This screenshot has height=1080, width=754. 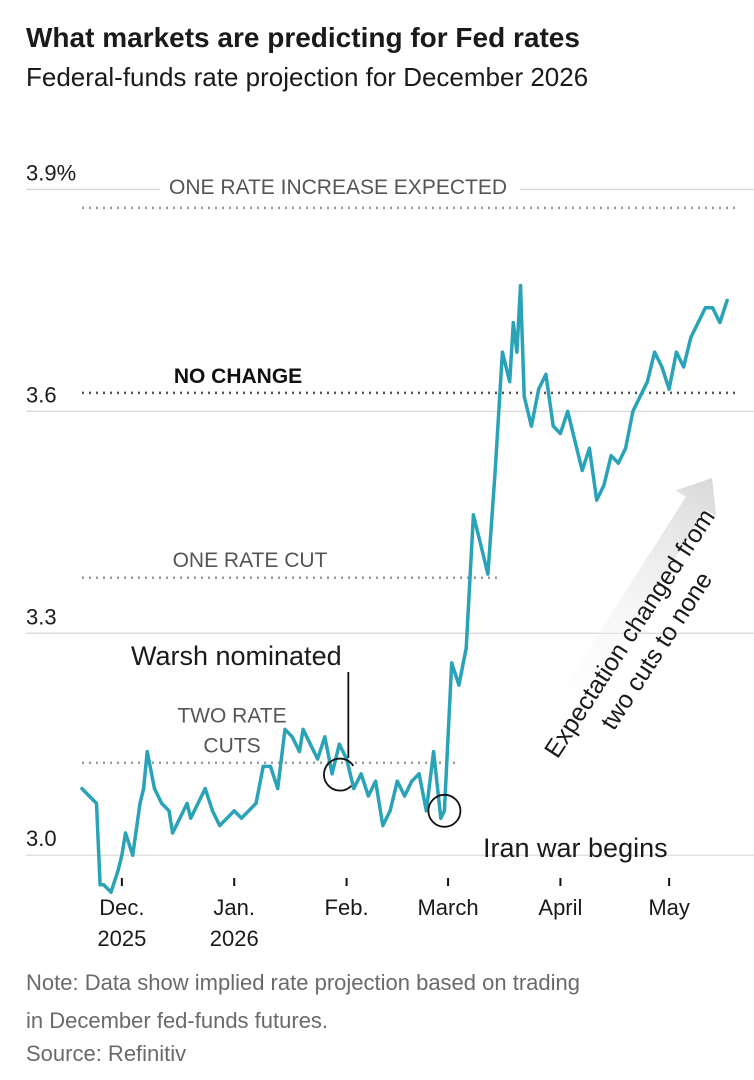 I want to click on x-tick-year-label: 2025, so click(x=121, y=938).